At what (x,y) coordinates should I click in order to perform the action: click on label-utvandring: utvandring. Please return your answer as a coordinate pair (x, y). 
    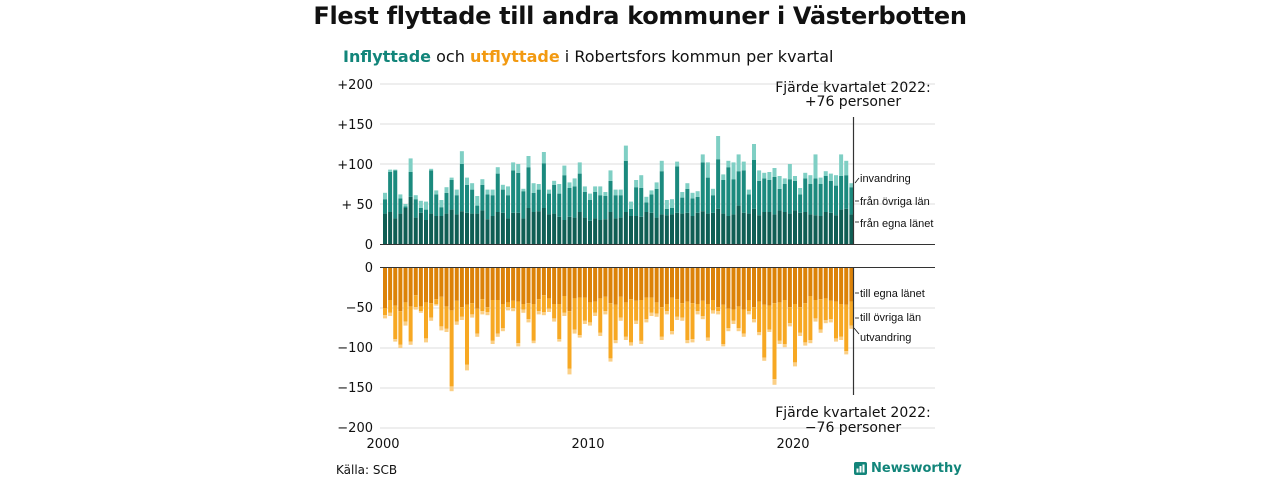
    Looking at the image, I should click on (885, 338).